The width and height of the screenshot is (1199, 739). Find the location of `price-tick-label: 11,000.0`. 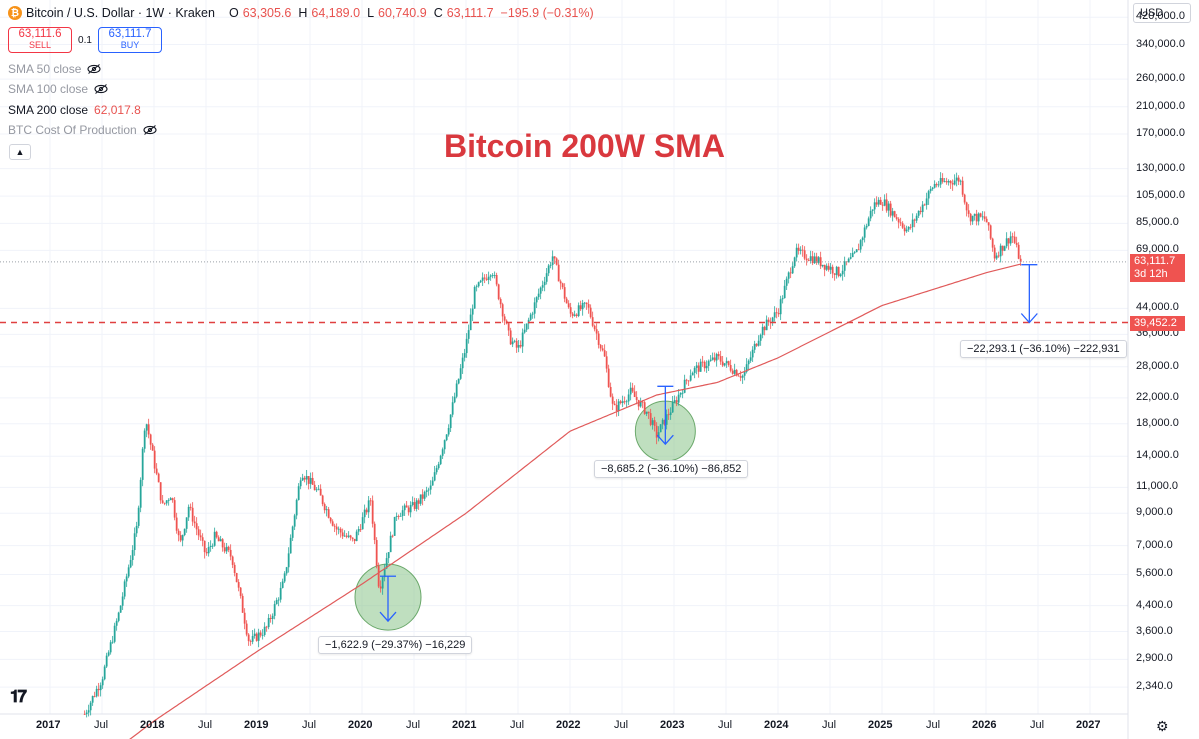

price-tick-label: 11,000.0 is located at coordinates (1157, 486).